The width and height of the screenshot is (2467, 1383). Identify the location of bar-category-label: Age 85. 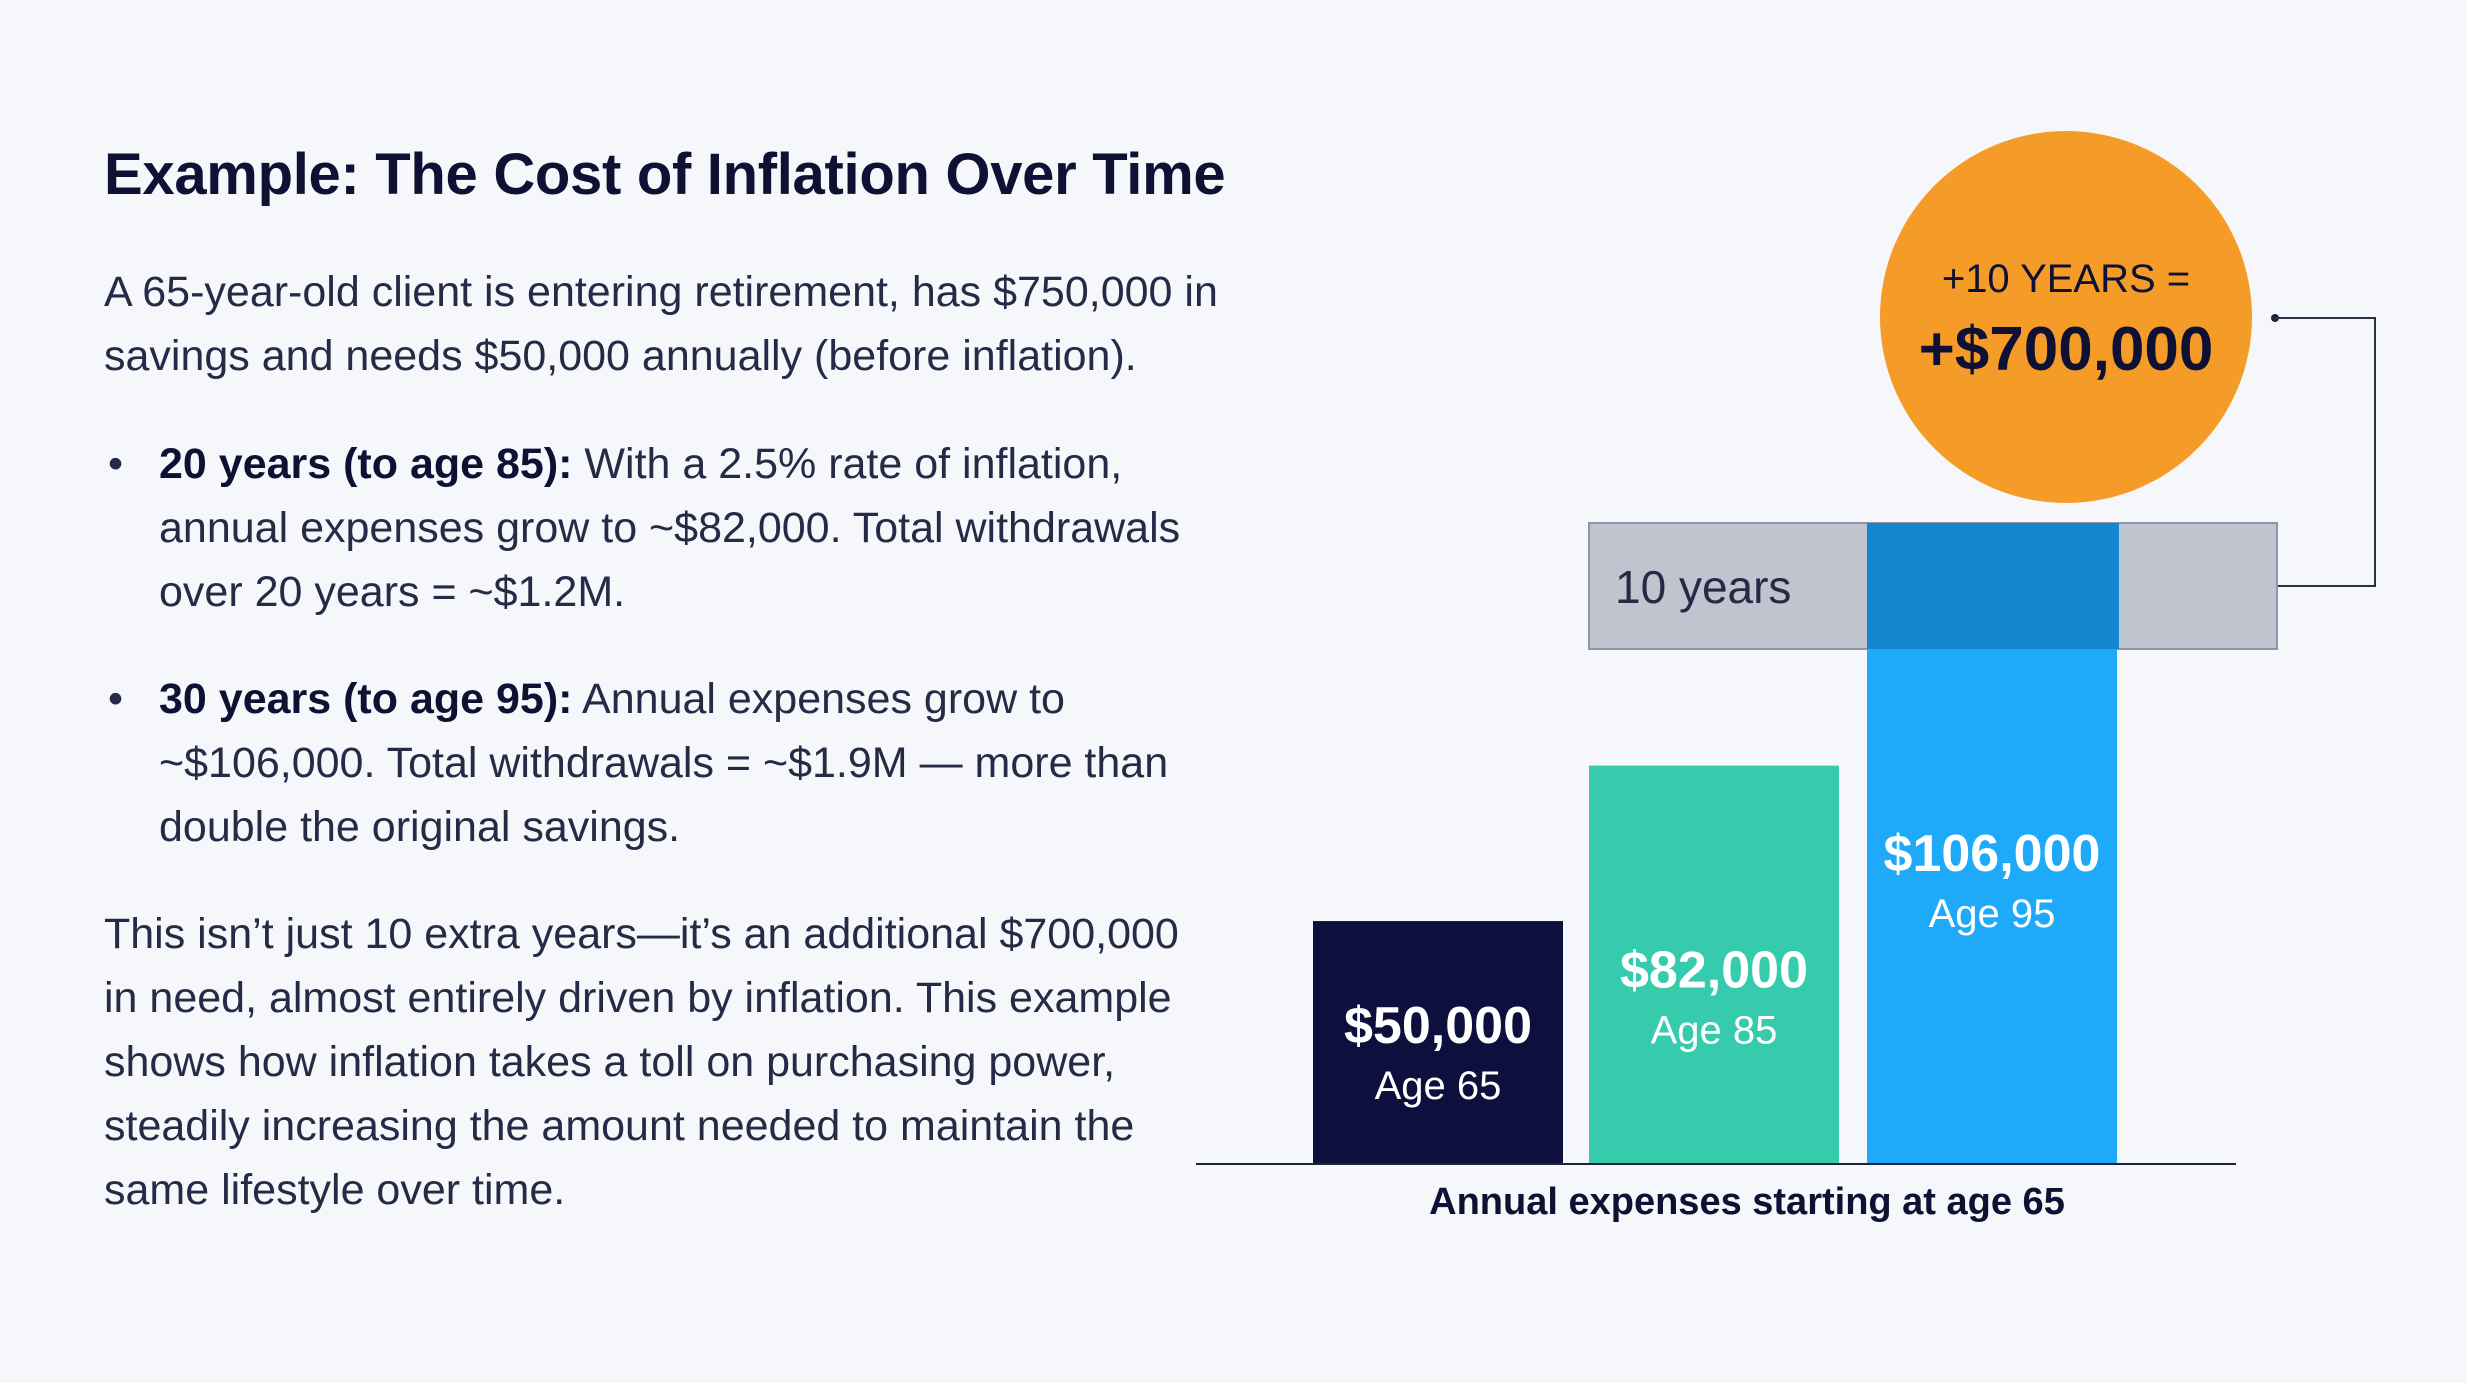
(1714, 1031).